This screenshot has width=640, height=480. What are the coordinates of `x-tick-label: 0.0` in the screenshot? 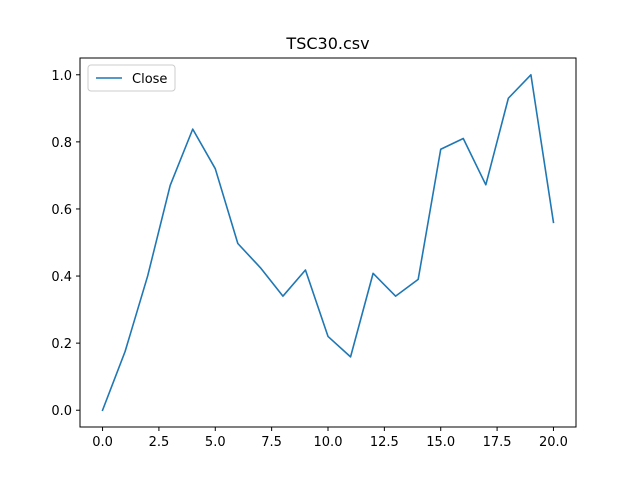 It's located at (102, 442).